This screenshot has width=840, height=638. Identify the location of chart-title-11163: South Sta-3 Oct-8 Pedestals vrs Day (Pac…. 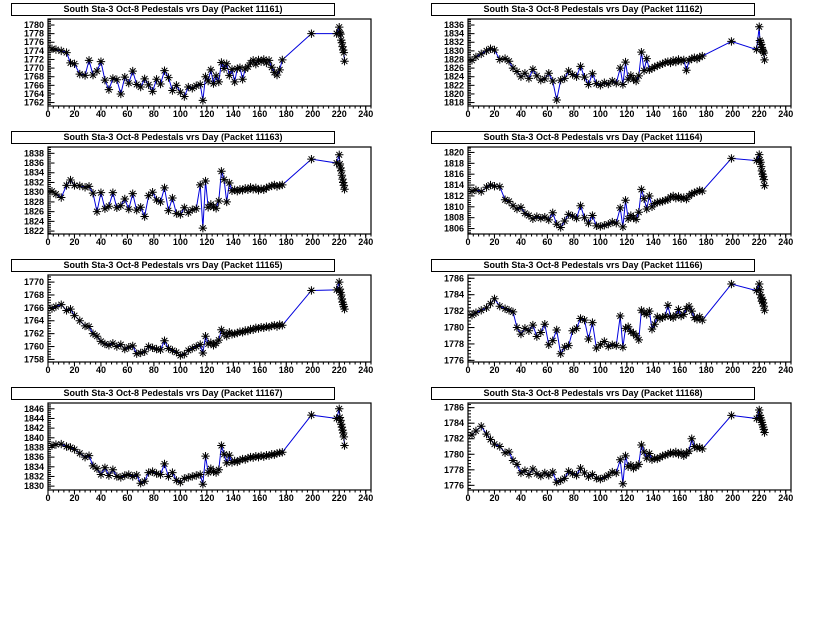
(173, 137).